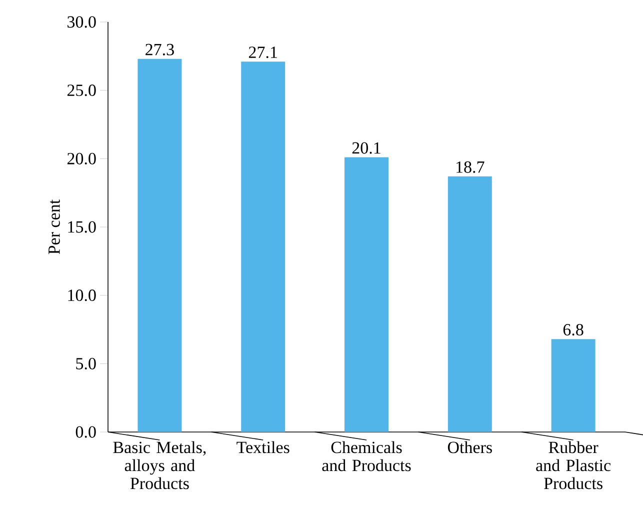 The height and width of the screenshot is (510, 643). Describe the element at coordinates (366, 148) in the screenshot. I see `data-label: 20.1` at that location.